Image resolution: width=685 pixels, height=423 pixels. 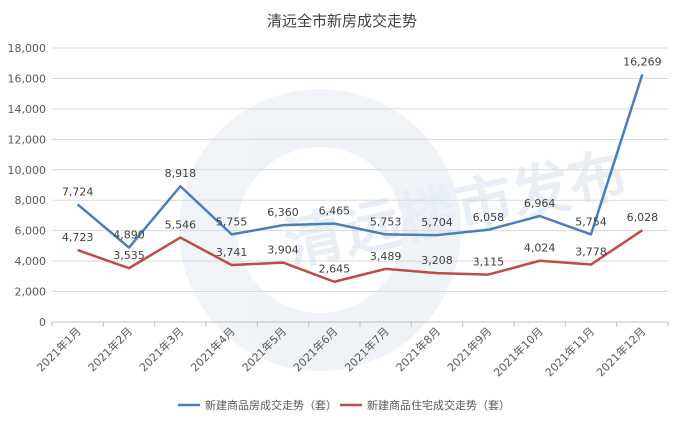 I want to click on chart-title: 清远全市新房成交走势, so click(x=342, y=21).